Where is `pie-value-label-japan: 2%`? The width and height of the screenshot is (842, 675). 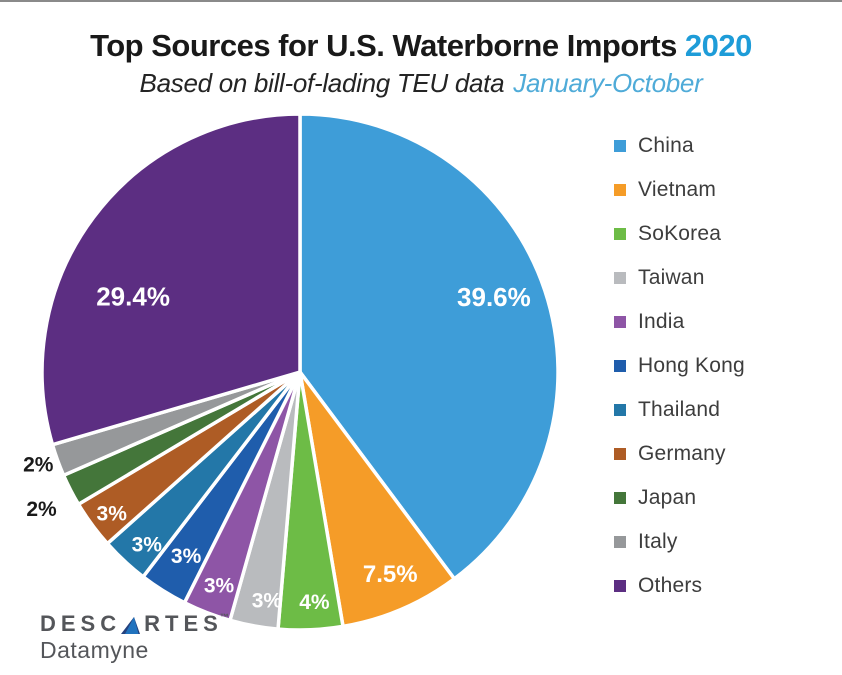
pie-value-label-japan: 2% is located at coordinates (41, 509).